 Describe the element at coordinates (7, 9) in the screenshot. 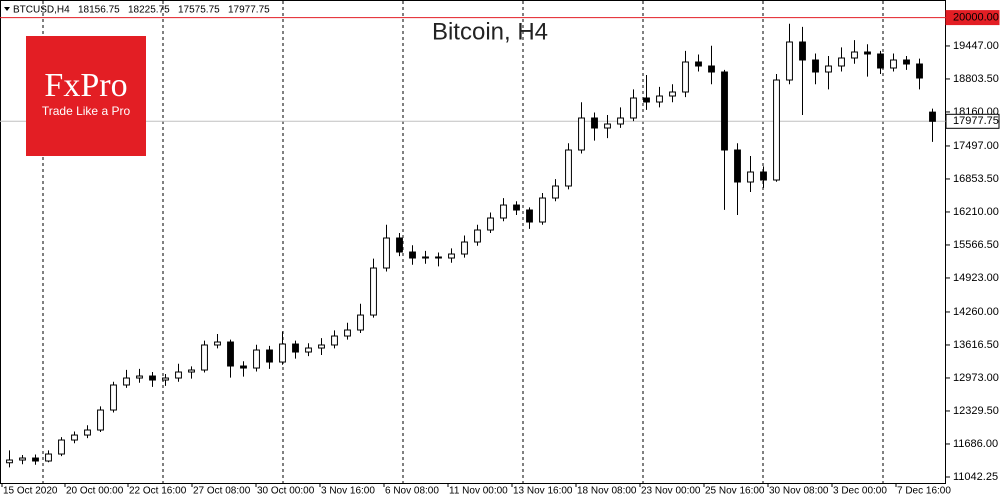

I see `symbol-arrow` at that location.